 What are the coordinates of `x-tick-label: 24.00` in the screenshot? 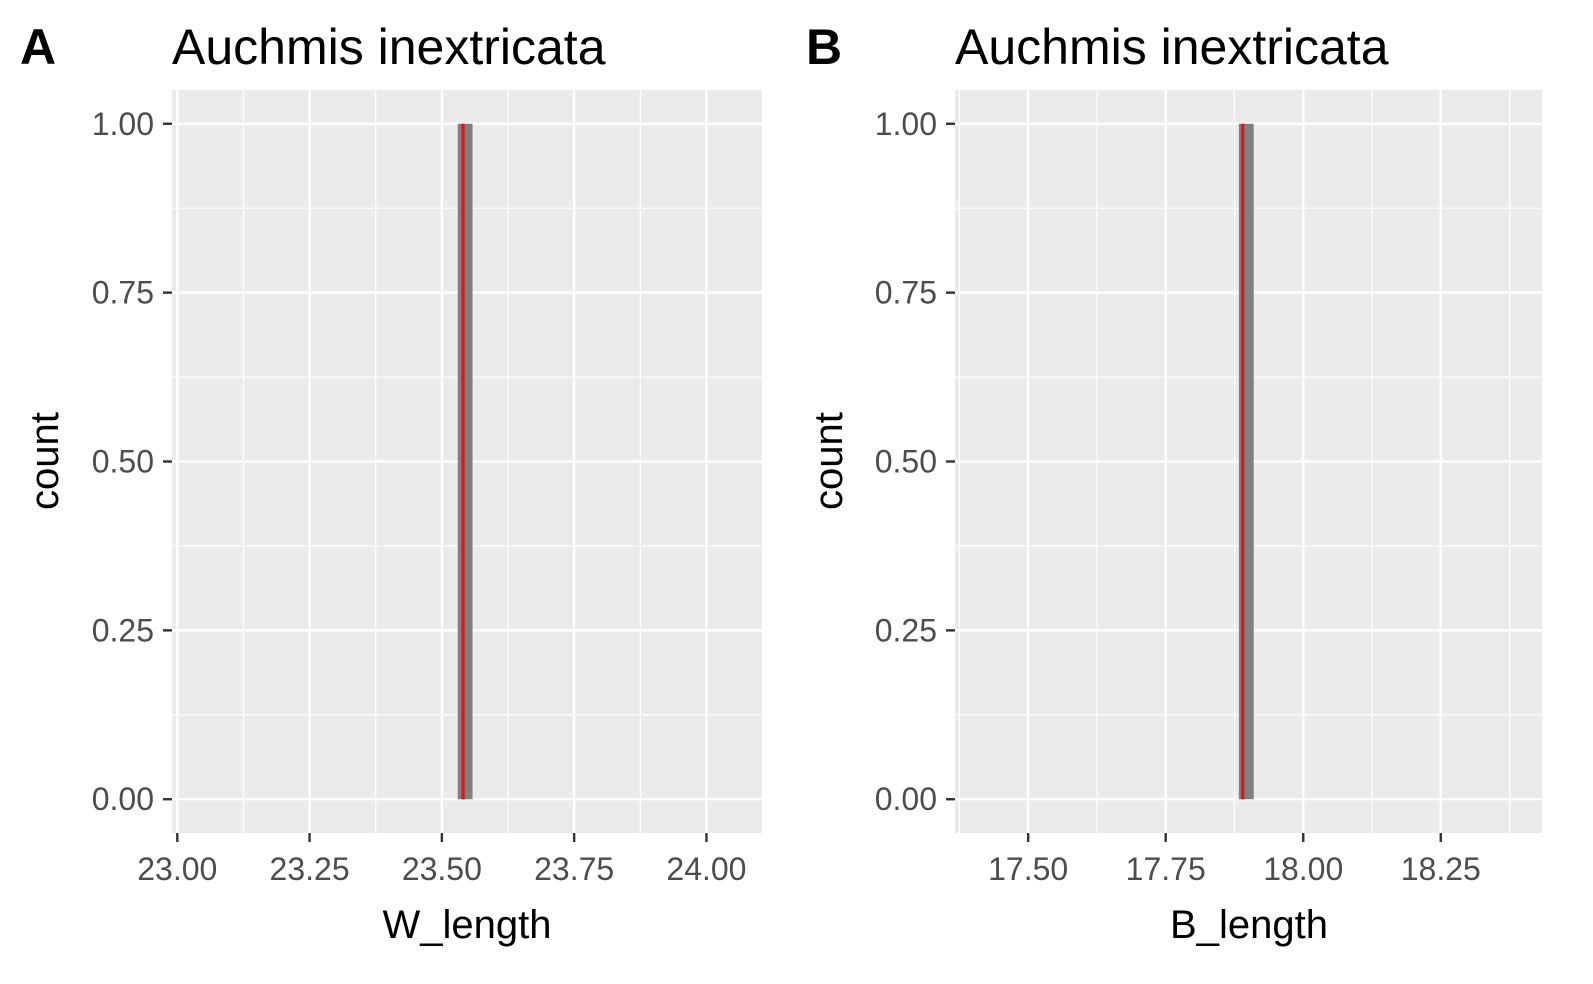 It's located at (706, 869).